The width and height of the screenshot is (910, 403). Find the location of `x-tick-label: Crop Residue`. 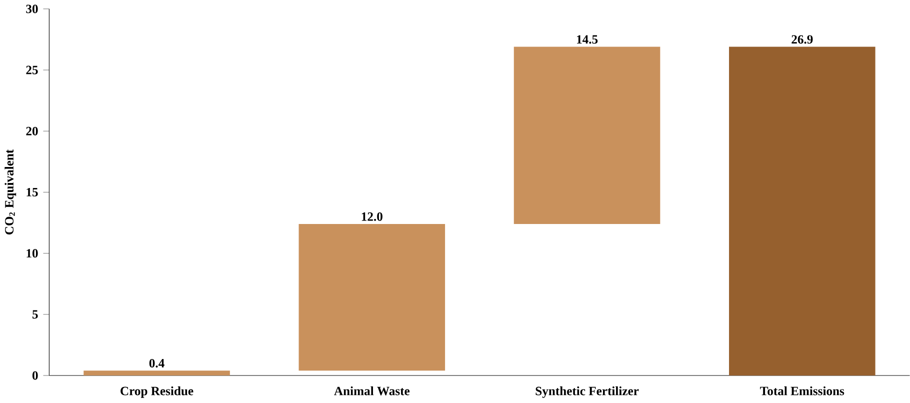

x-tick-label: Crop Residue is located at coordinates (157, 392).